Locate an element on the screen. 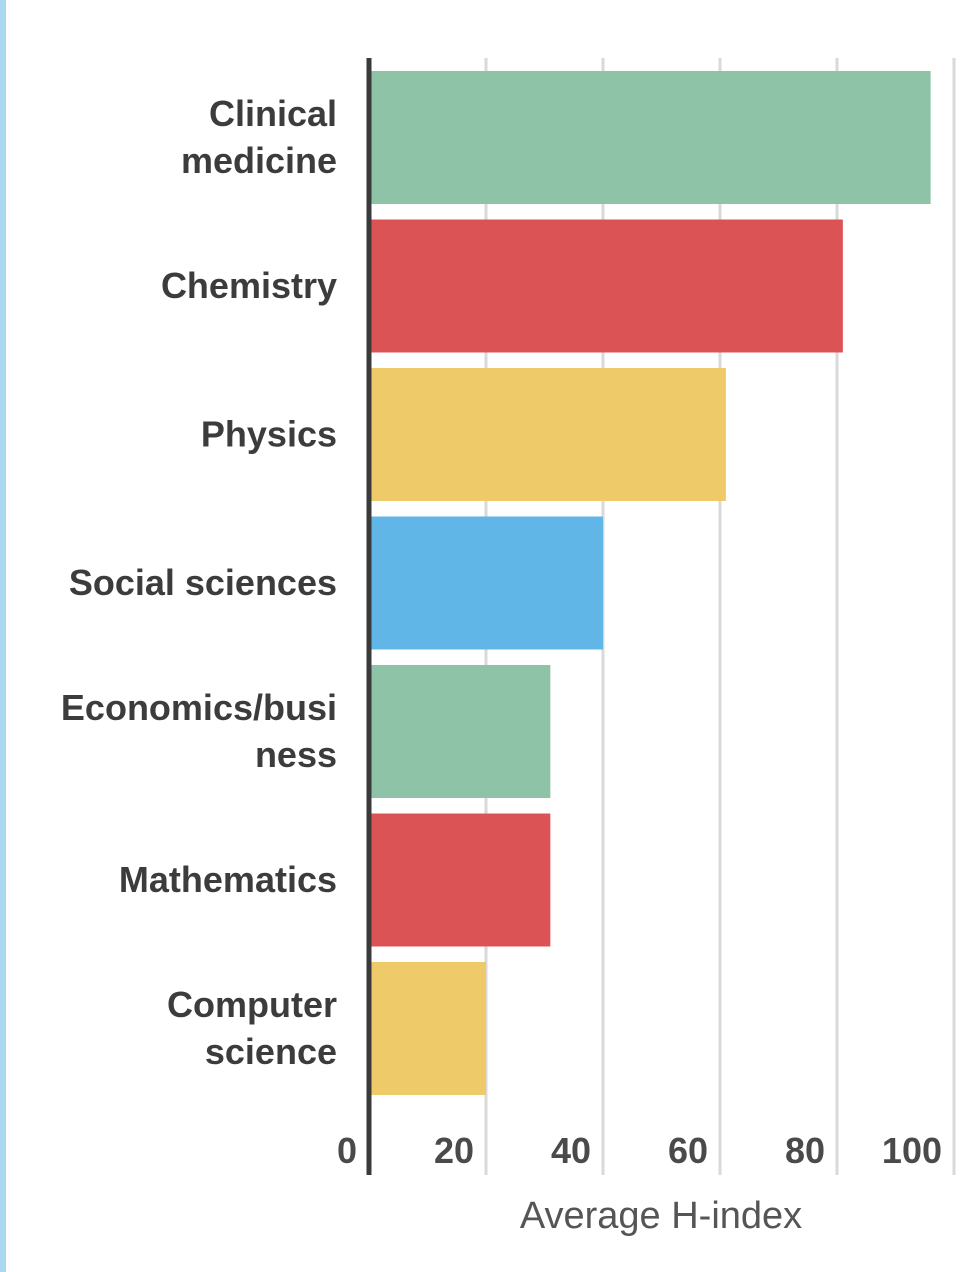 The height and width of the screenshot is (1272, 980). x-tick-labels: 0 20 40 60 80 100 is located at coordinates (639, 1150).